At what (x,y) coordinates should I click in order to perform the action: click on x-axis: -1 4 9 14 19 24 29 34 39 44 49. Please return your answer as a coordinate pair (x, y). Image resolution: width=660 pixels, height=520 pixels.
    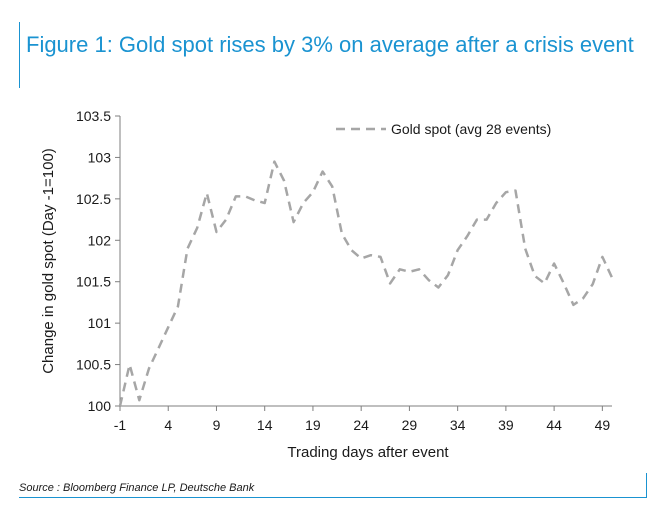
    Looking at the image, I should click on (363, 419).